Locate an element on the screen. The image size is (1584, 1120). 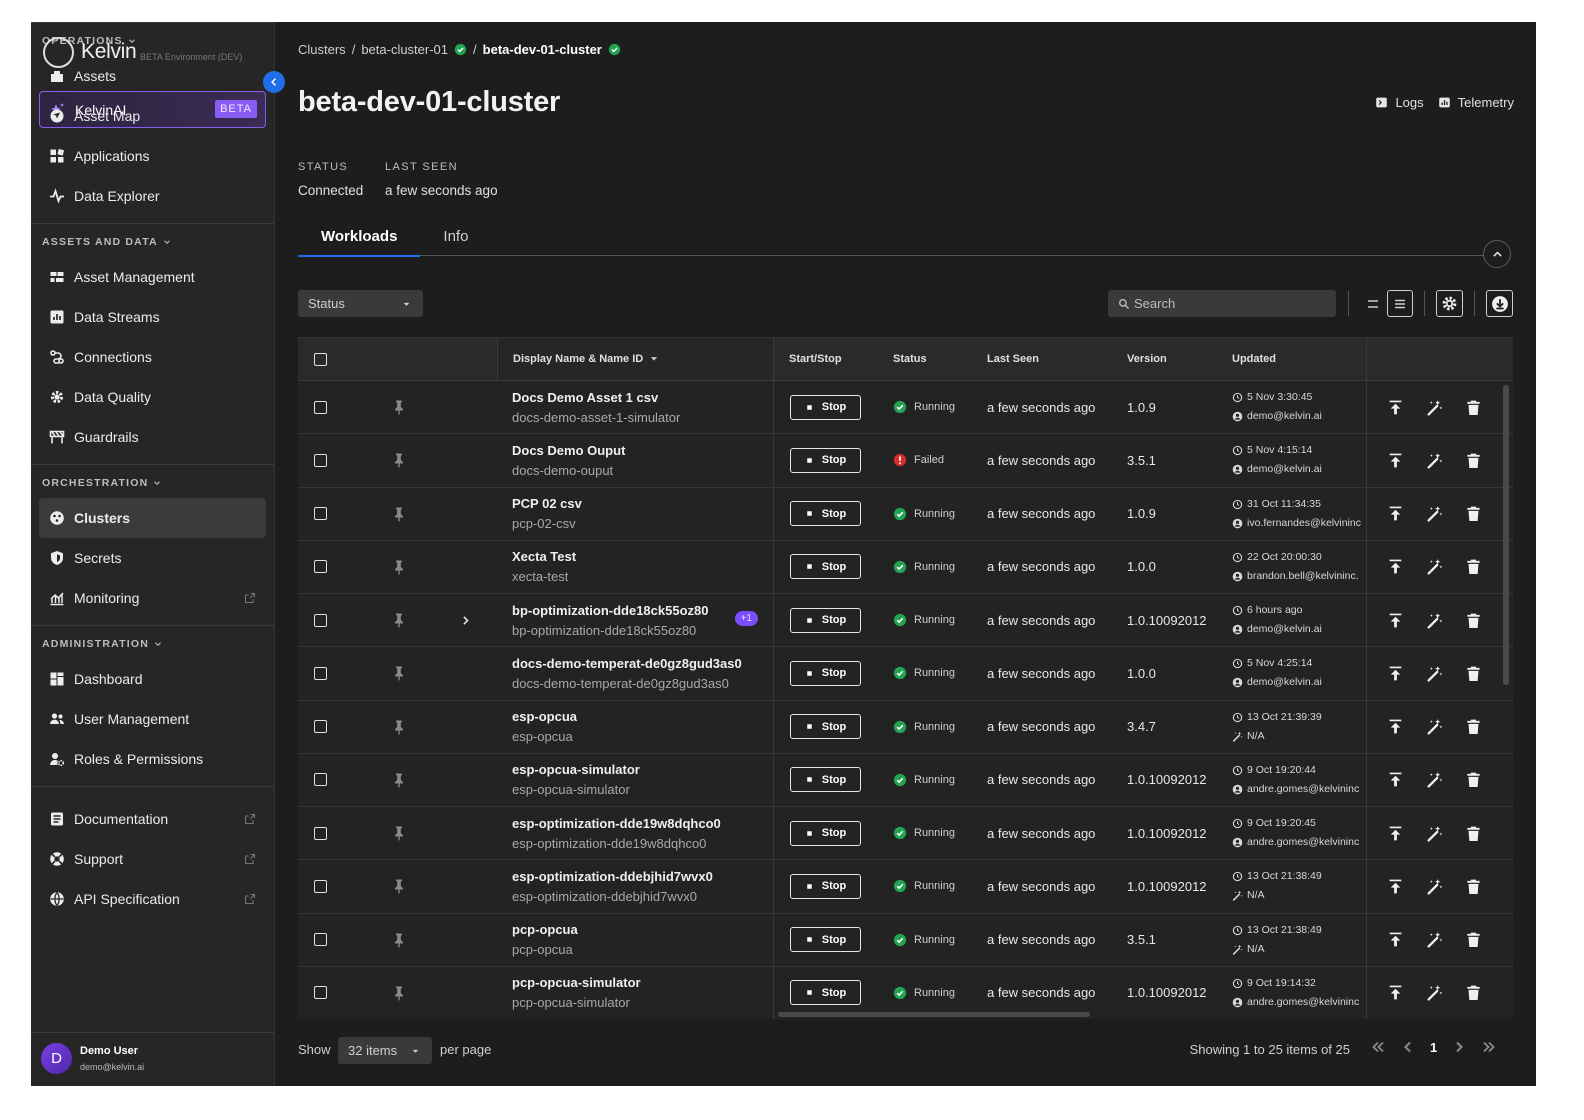
search-input: Search is located at coordinates (1222, 303).